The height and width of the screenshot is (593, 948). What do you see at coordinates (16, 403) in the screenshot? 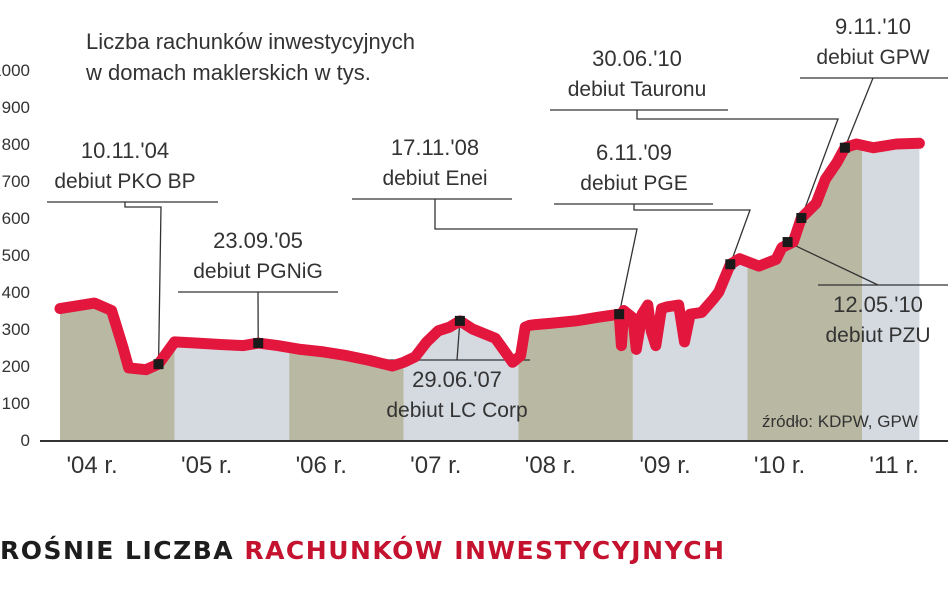
I see `y-tick-label: 100` at bounding box center [16, 403].